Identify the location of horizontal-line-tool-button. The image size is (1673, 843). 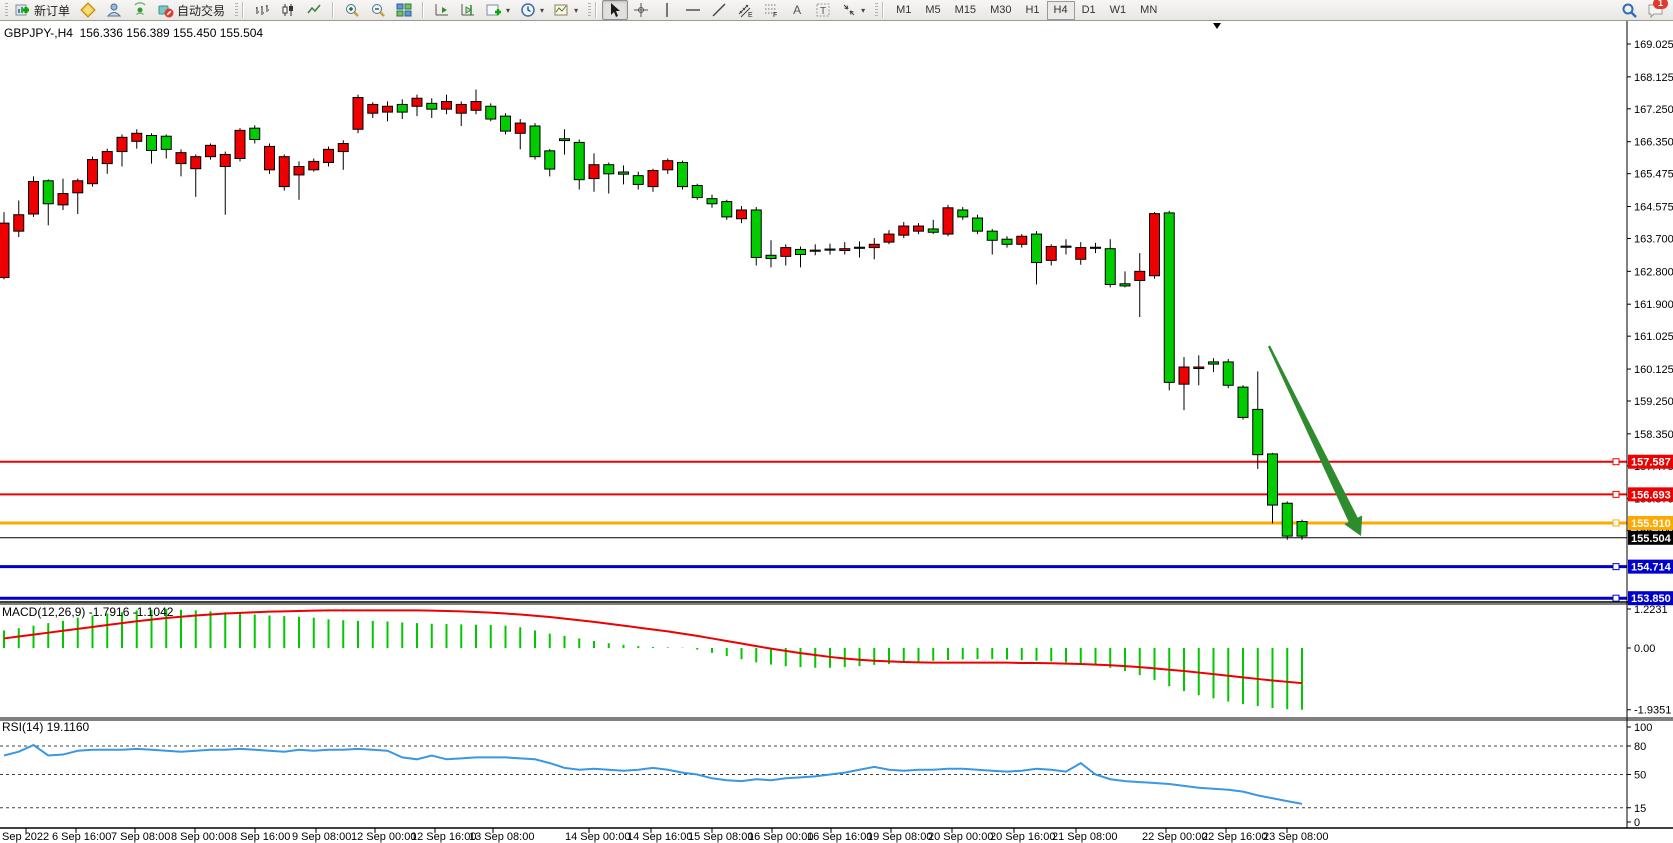
(693, 10).